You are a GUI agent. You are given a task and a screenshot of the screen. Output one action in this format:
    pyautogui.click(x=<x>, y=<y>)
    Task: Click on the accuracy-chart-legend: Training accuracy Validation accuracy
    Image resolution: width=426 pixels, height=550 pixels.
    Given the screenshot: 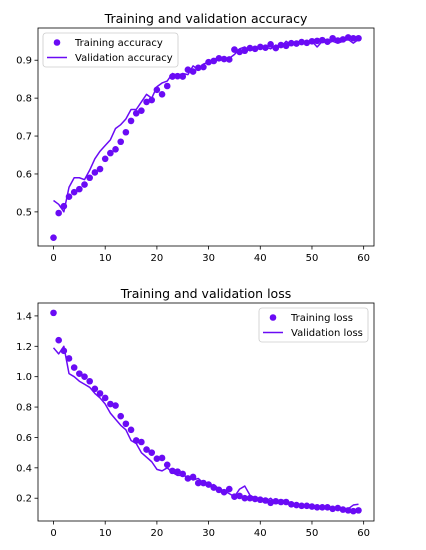 What is the action you would take?
    pyautogui.click(x=110, y=50)
    